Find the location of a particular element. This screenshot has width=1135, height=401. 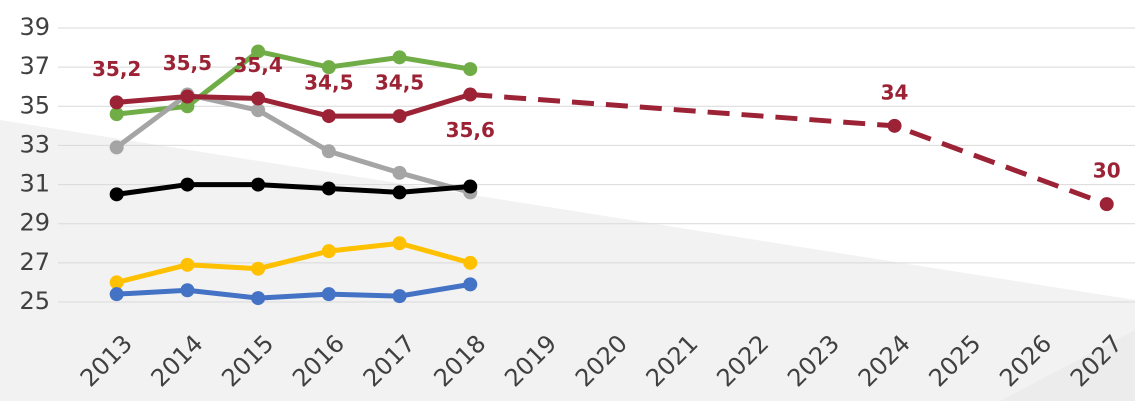

y-tick-label: 27 is located at coordinates (34, 262).